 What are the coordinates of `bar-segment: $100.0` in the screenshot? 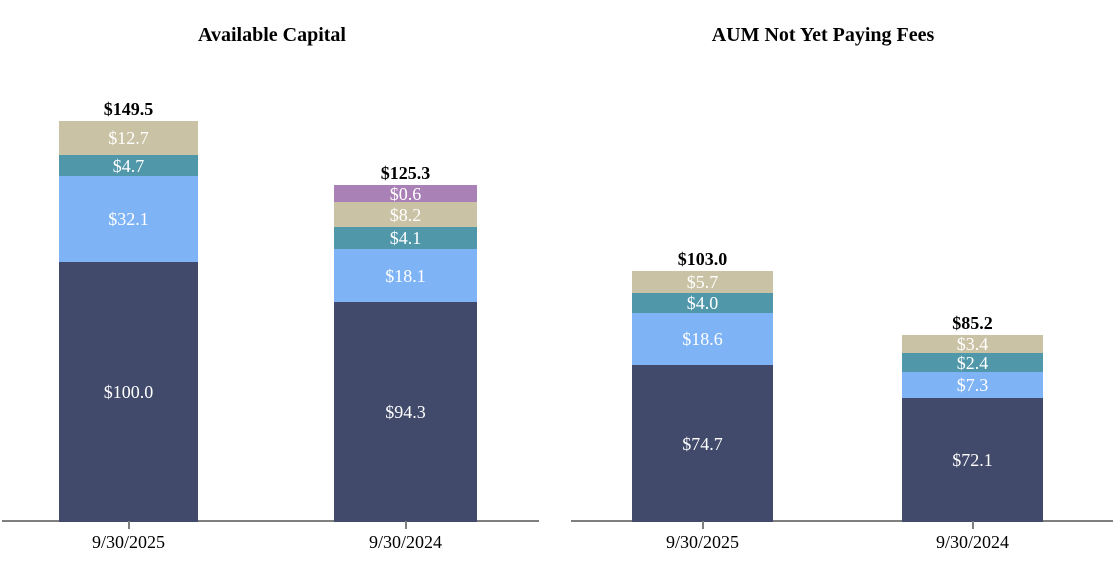 It's located at (128, 392).